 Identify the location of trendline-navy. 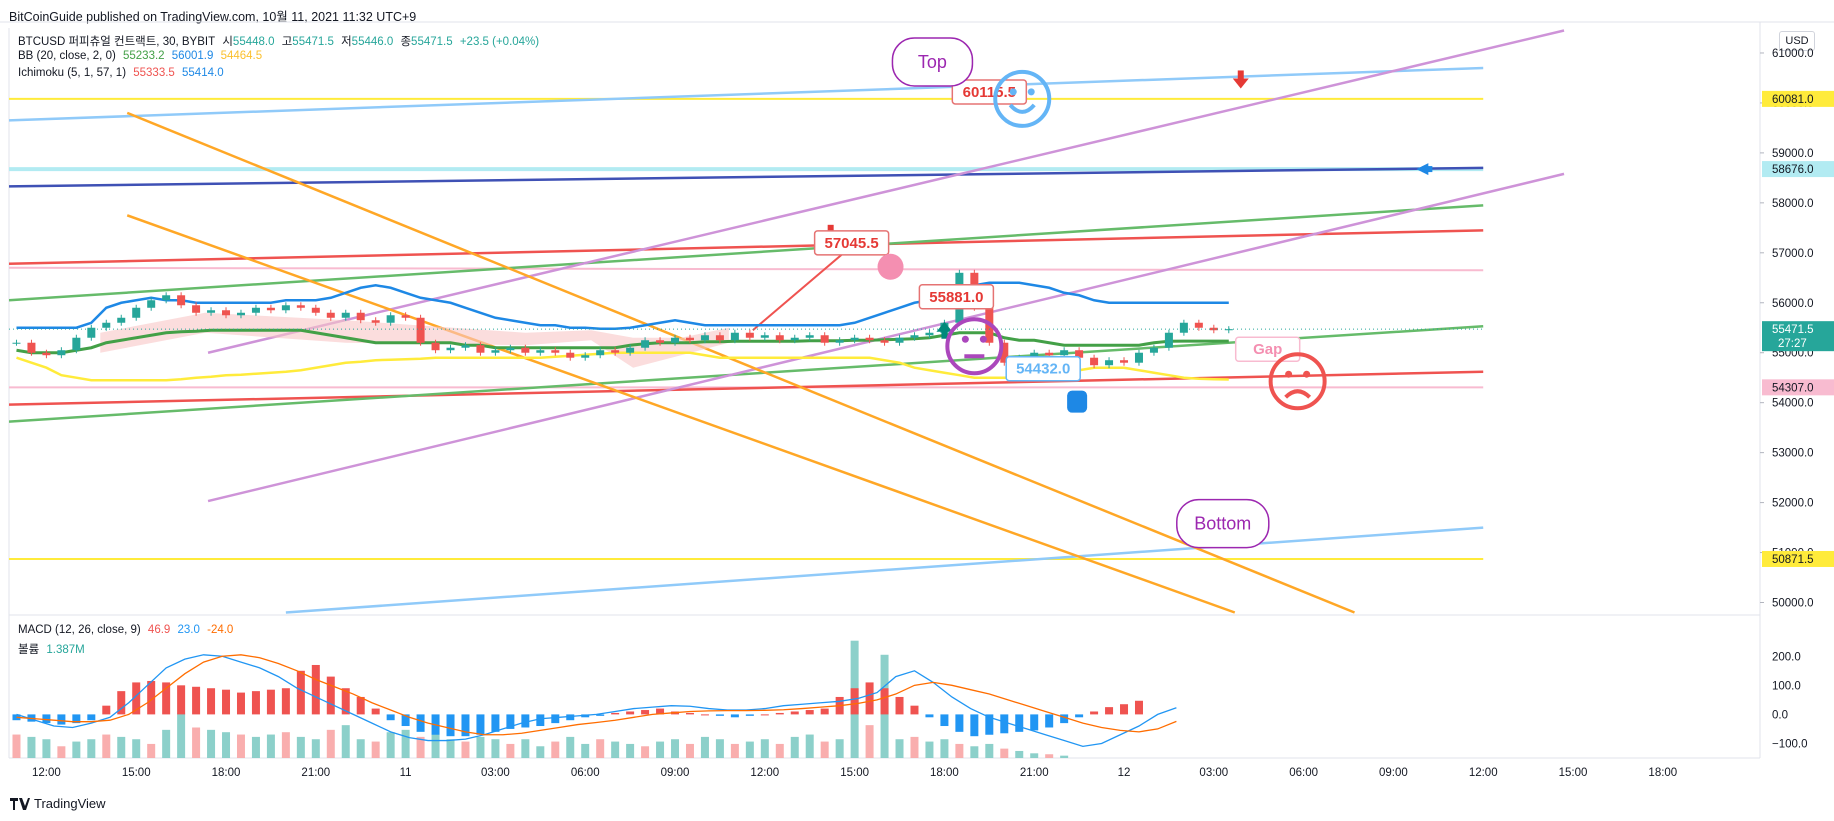
(746, 177).